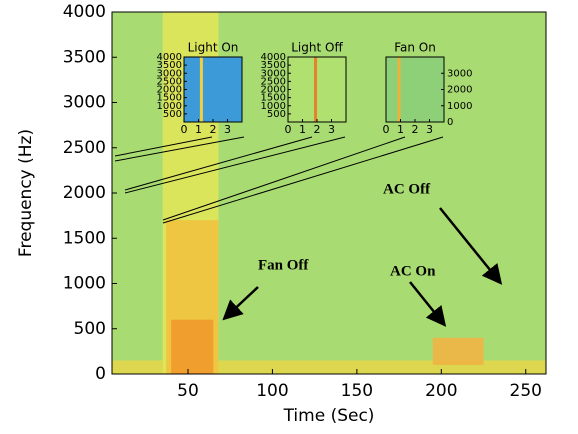 The image size is (578, 434). What do you see at coordinates (450, 122) in the screenshot?
I see `inset-y-tick-label: 0` at bounding box center [450, 122].